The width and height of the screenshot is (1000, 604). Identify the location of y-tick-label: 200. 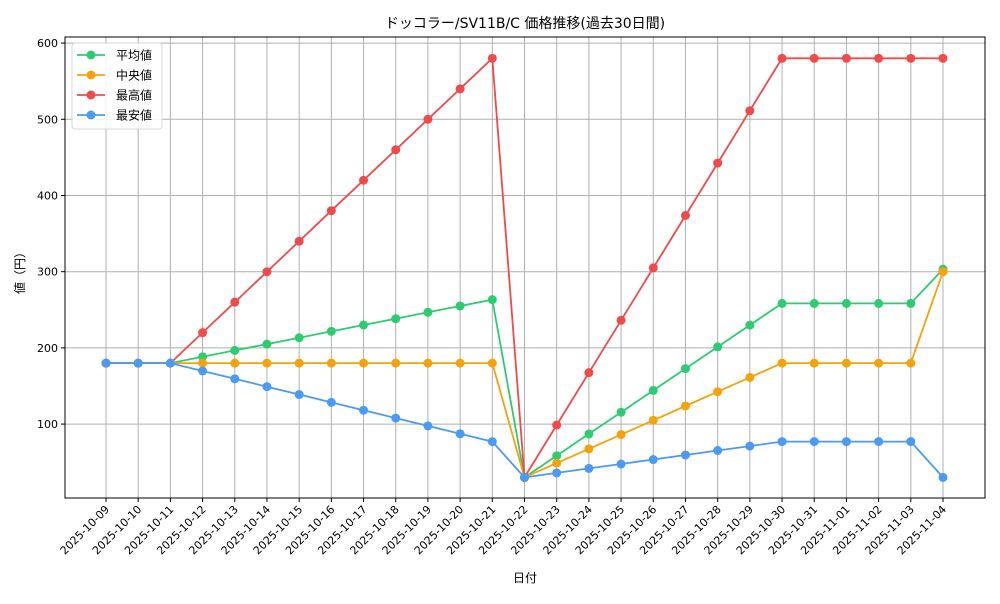
(47, 348).